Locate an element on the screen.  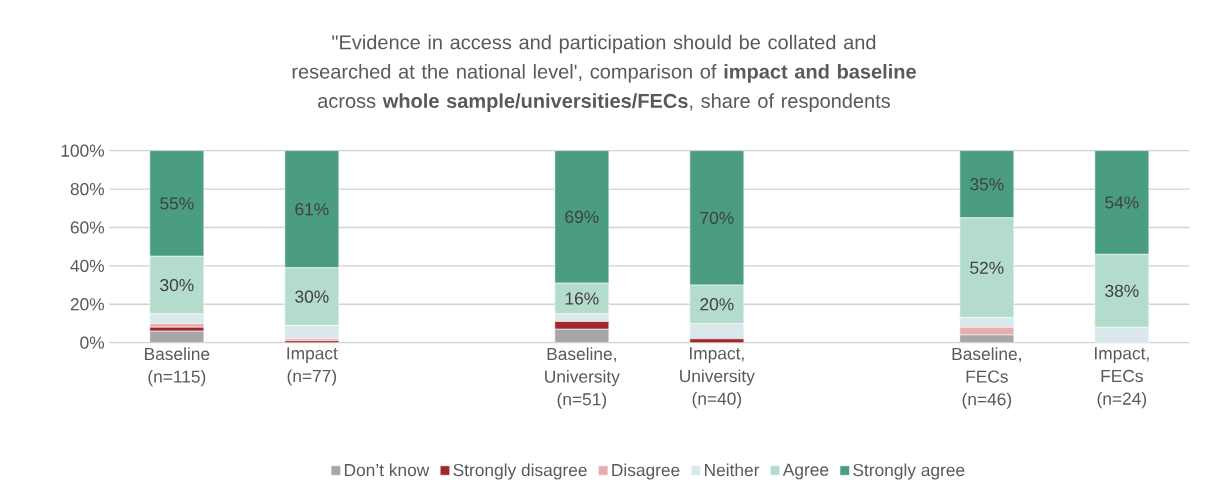
legend-label: Disagree is located at coordinates (646, 471).